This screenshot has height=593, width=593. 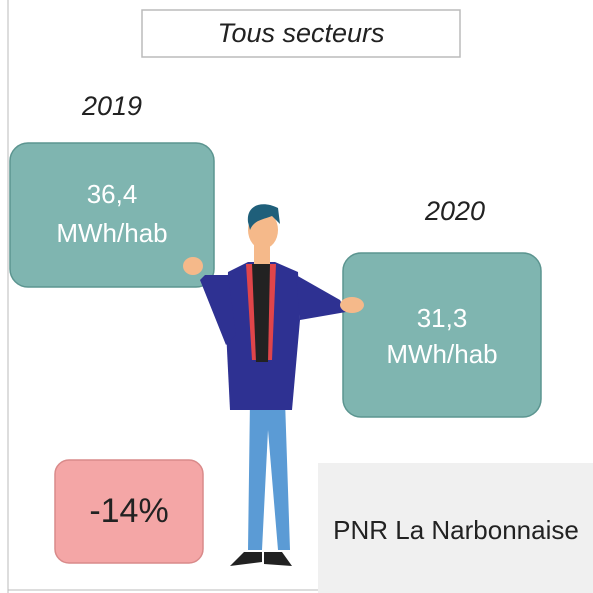 What do you see at coordinates (454, 211) in the screenshot?
I see `year-label: 2020` at bounding box center [454, 211].